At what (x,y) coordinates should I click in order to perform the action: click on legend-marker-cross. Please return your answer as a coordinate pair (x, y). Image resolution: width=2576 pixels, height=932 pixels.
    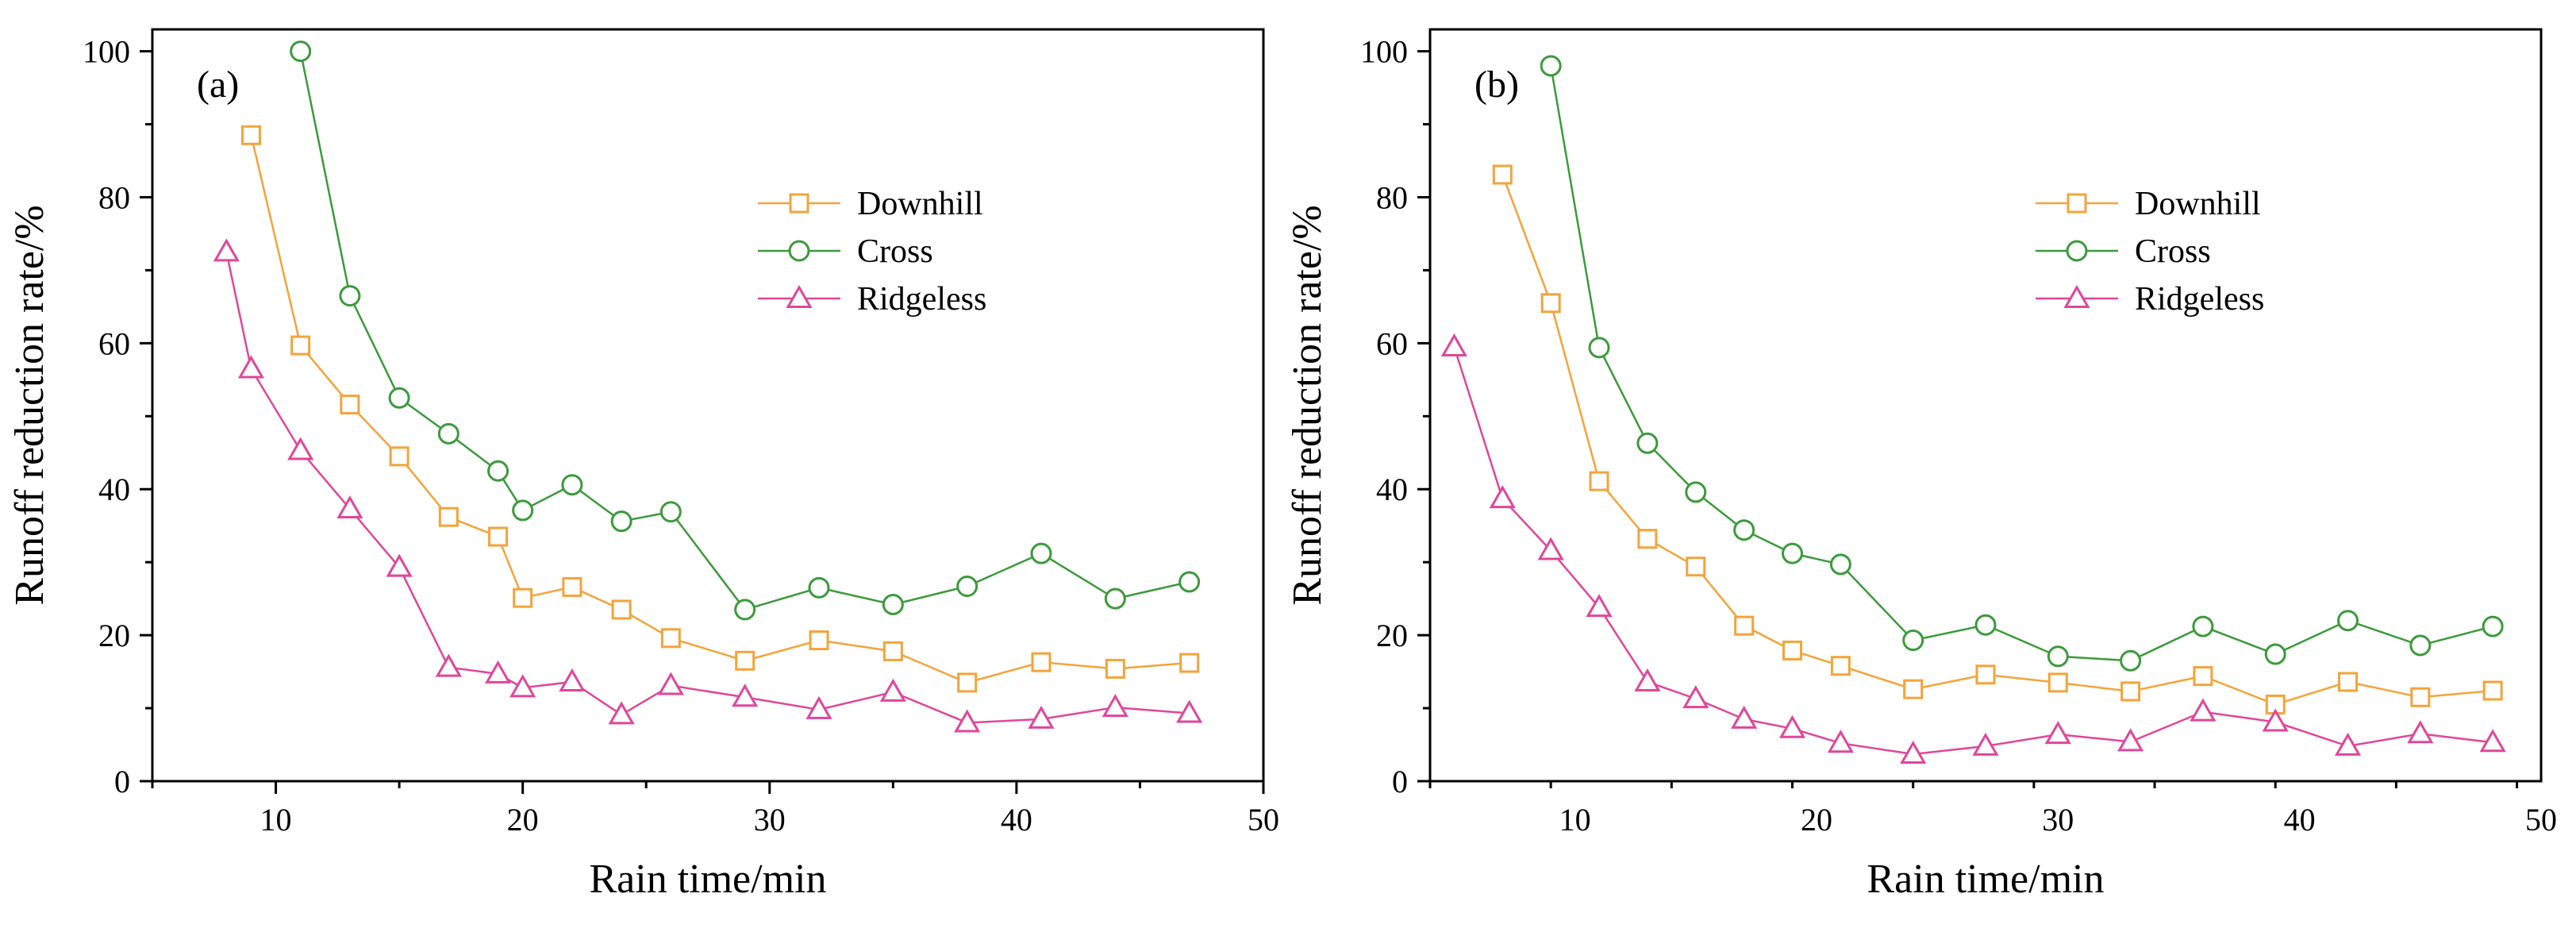
    Looking at the image, I should click on (2077, 251).